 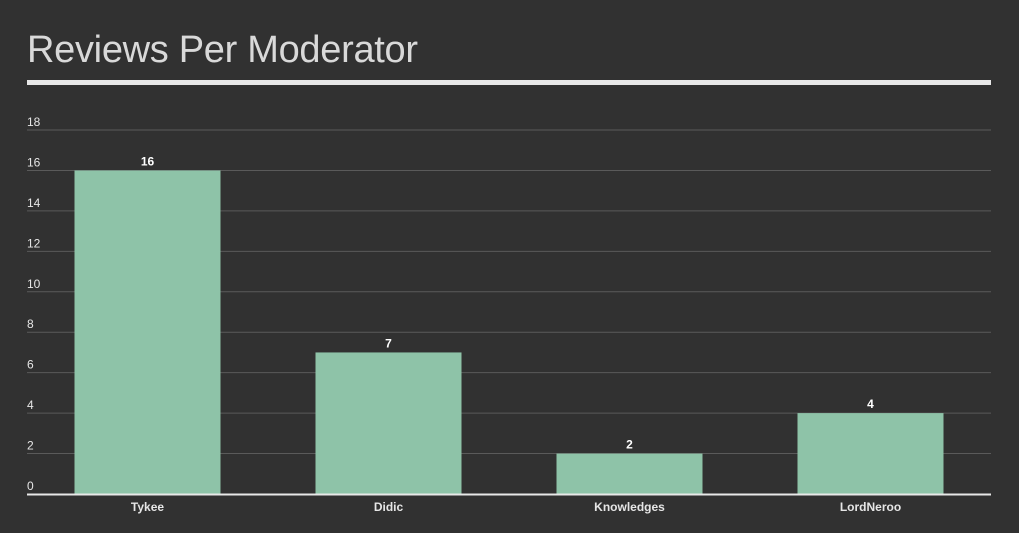 What do you see at coordinates (388, 343) in the screenshot?
I see `bar-data-label: 7` at bounding box center [388, 343].